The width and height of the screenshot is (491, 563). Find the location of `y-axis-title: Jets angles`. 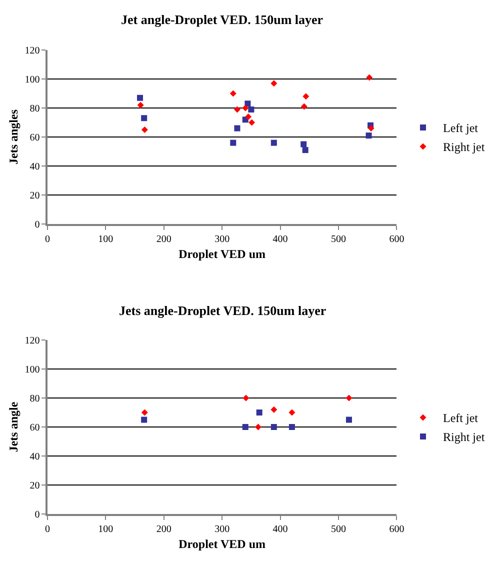

y-axis-title: Jets angles is located at coordinates (13, 136).